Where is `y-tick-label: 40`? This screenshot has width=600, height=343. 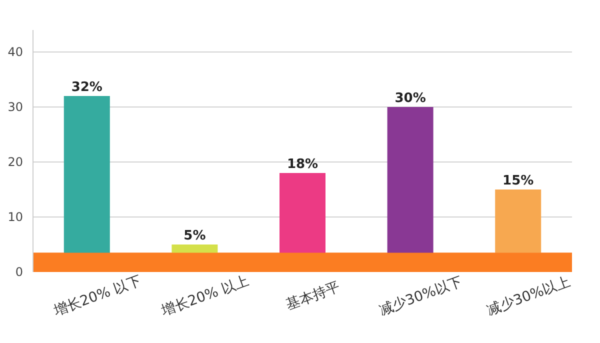 y-tick-label: 40 is located at coordinates (15, 52).